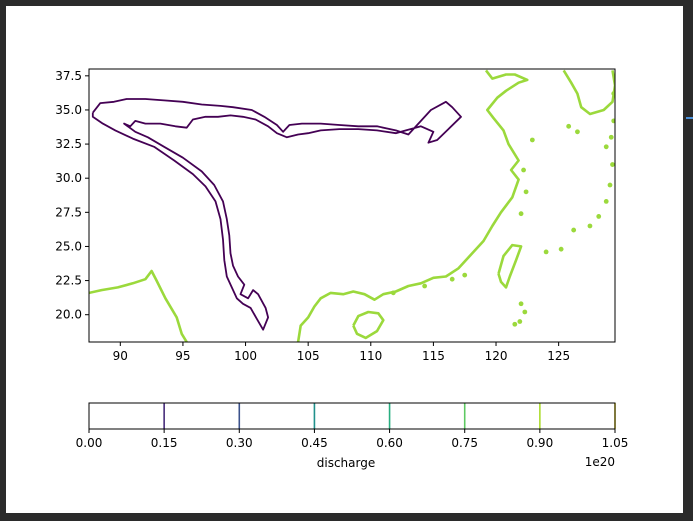 Image resolution: width=693 pixels, height=521 pixels. I want to click on colorbar-frame, so click(352, 416).